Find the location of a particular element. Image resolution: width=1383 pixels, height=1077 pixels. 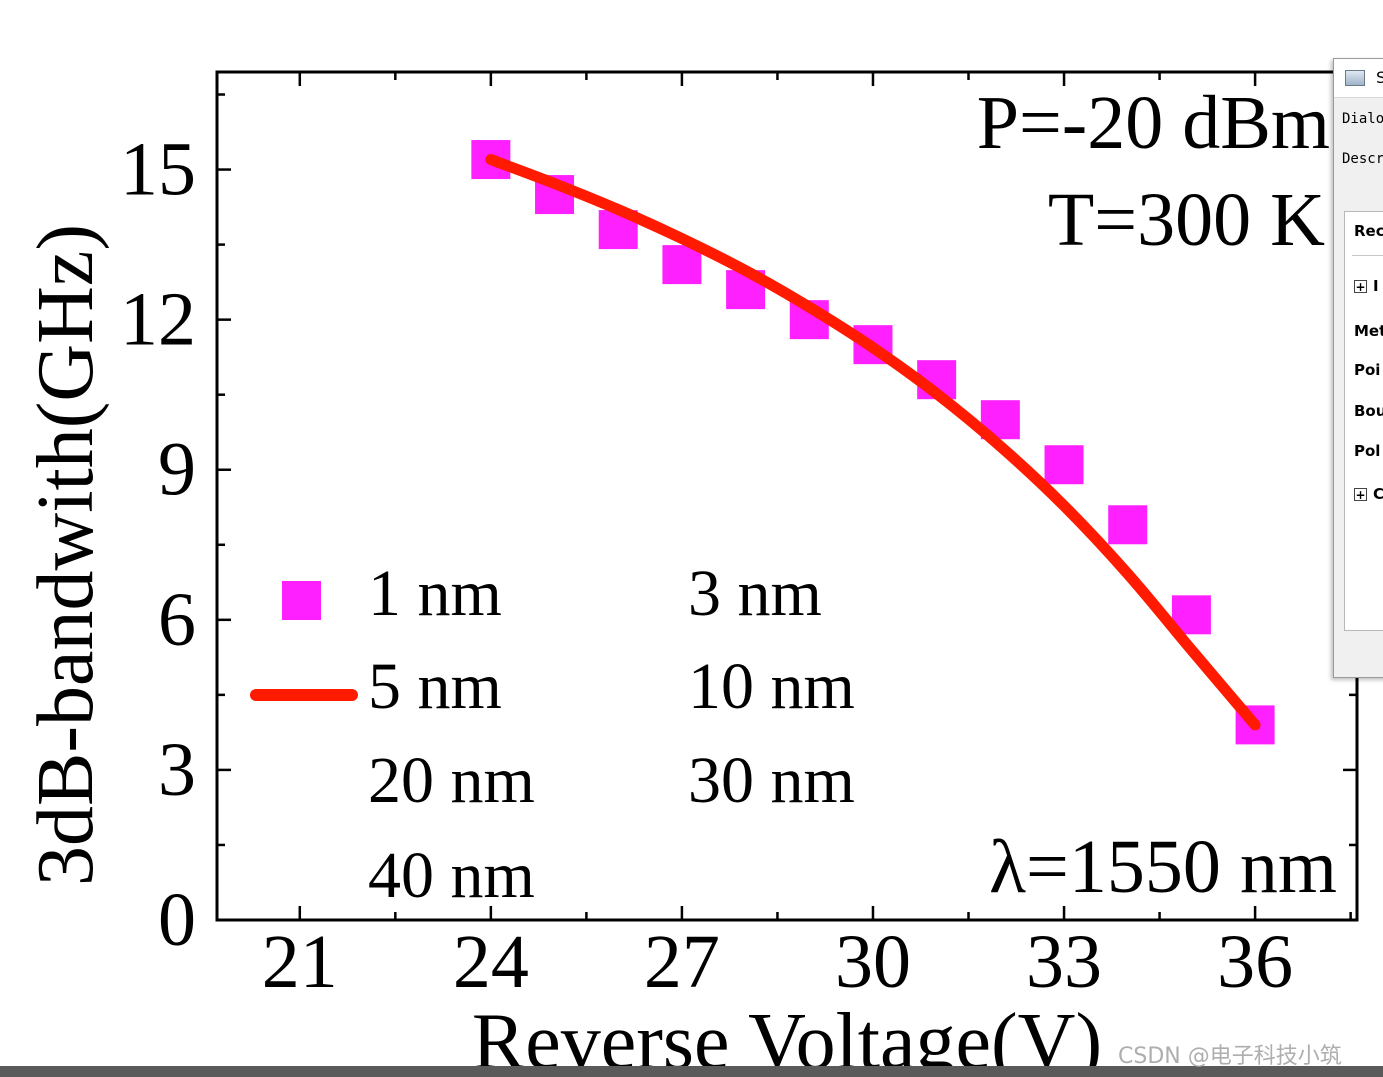

dialog-title: S is located at coordinates (1379, 77).